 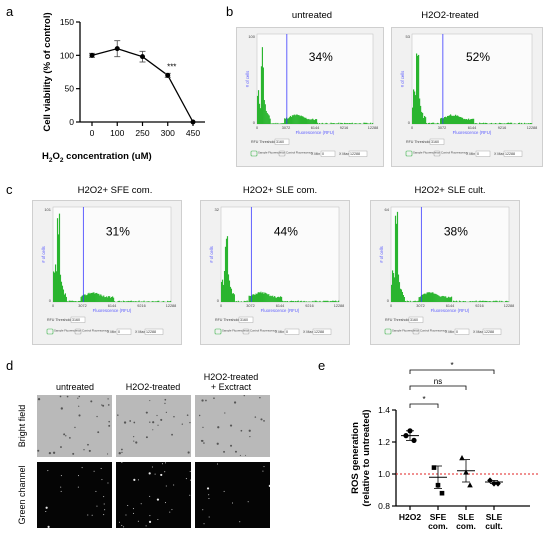 What do you see at coordinates (478, 332) in the screenshot?
I see `xmax-label: X Max` at bounding box center [478, 332].